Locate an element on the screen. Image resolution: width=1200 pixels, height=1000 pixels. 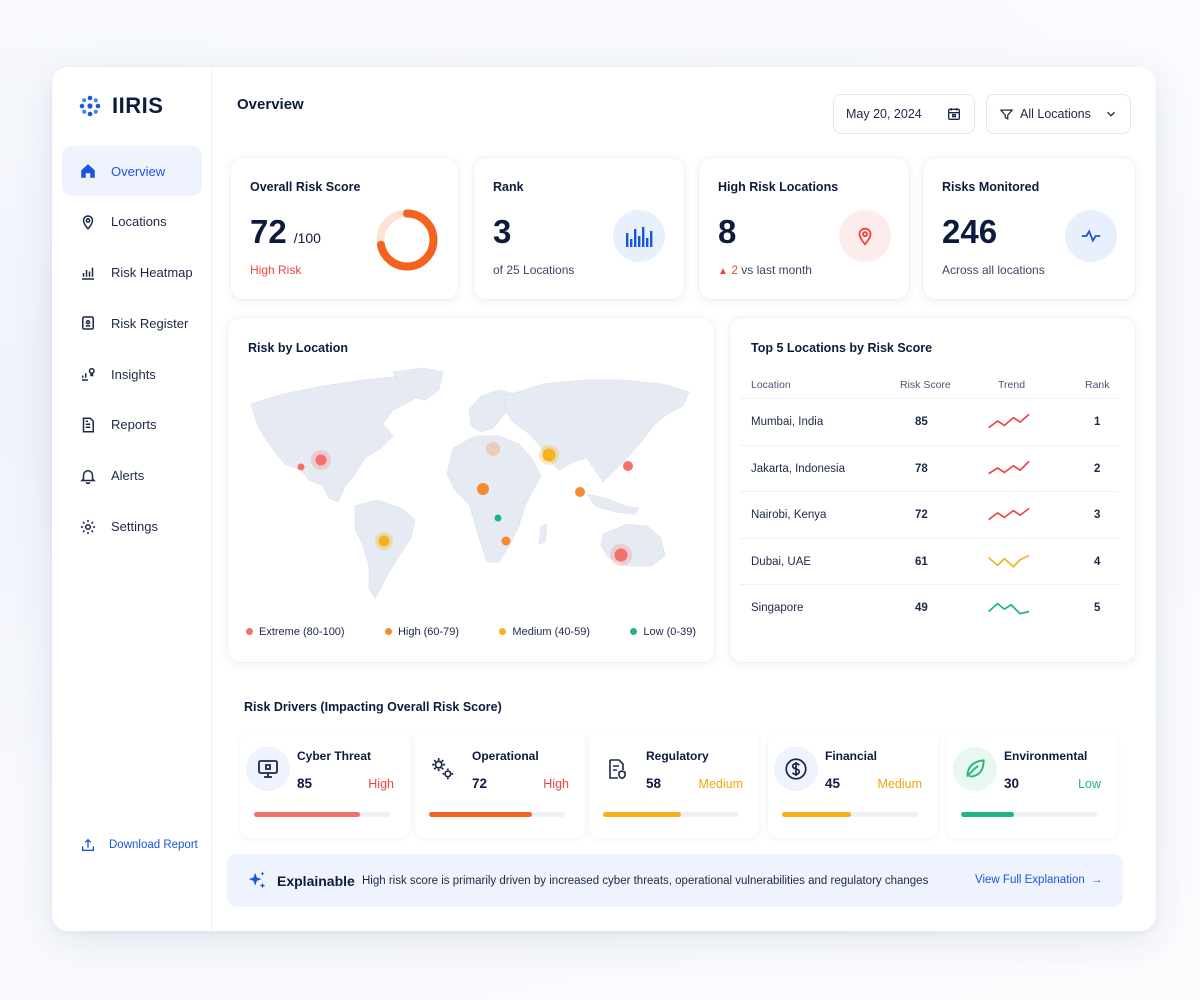
risk-status: High Risk is located at coordinates (276, 270).